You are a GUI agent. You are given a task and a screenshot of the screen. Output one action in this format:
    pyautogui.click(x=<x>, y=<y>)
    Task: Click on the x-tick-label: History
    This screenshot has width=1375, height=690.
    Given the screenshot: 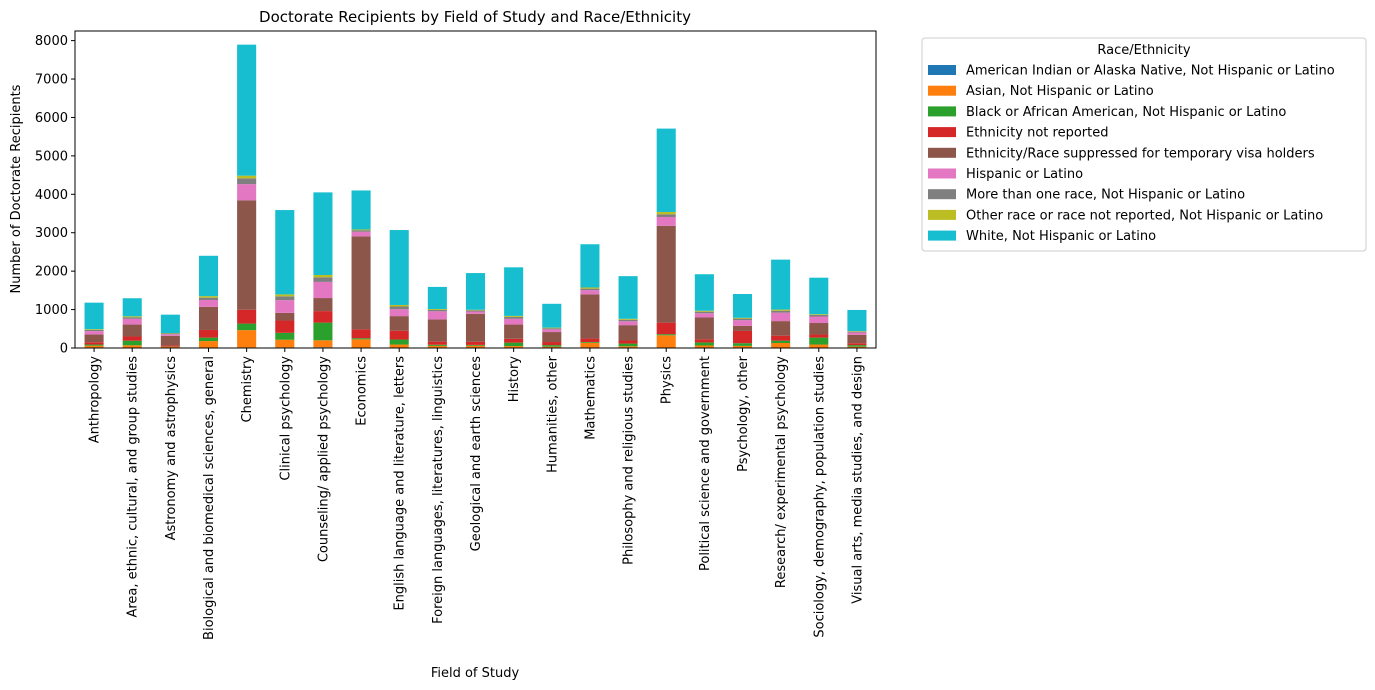 What is the action you would take?
    pyautogui.click(x=514, y=379)
    